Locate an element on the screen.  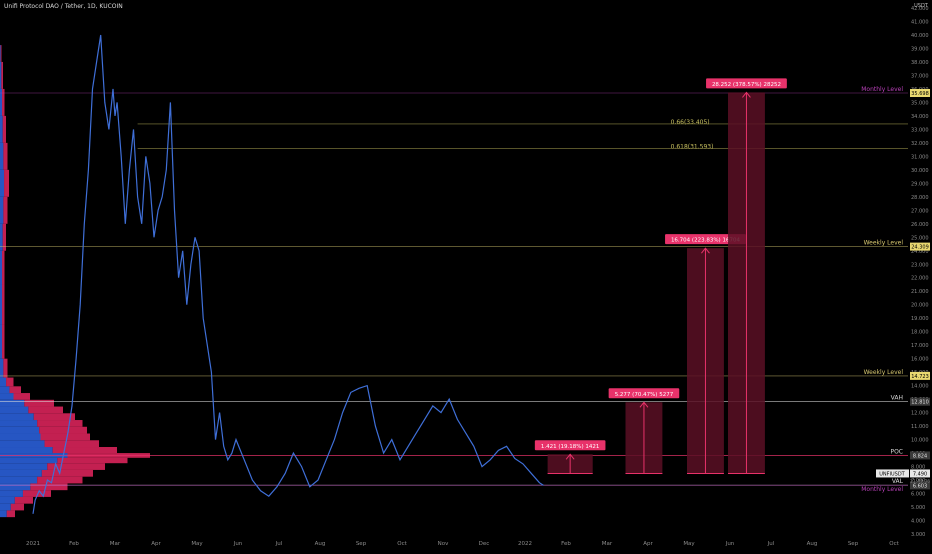
y-tick-label: 7.000 is located at coordinates (918, 481).